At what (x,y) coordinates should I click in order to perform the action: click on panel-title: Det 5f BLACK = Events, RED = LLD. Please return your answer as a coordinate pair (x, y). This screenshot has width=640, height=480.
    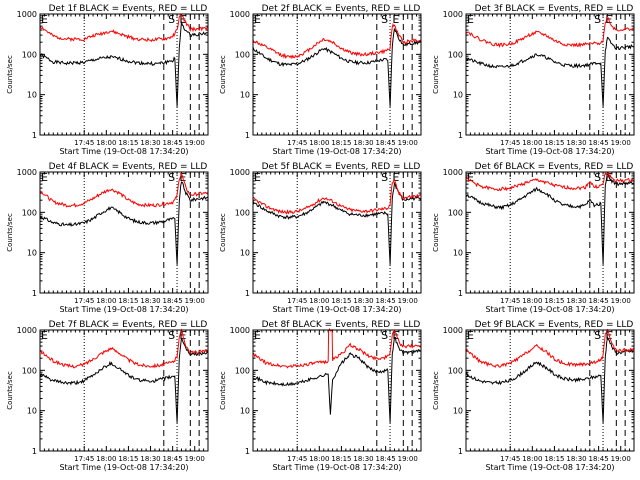
    Looking at the image, I should click on (341, 167).